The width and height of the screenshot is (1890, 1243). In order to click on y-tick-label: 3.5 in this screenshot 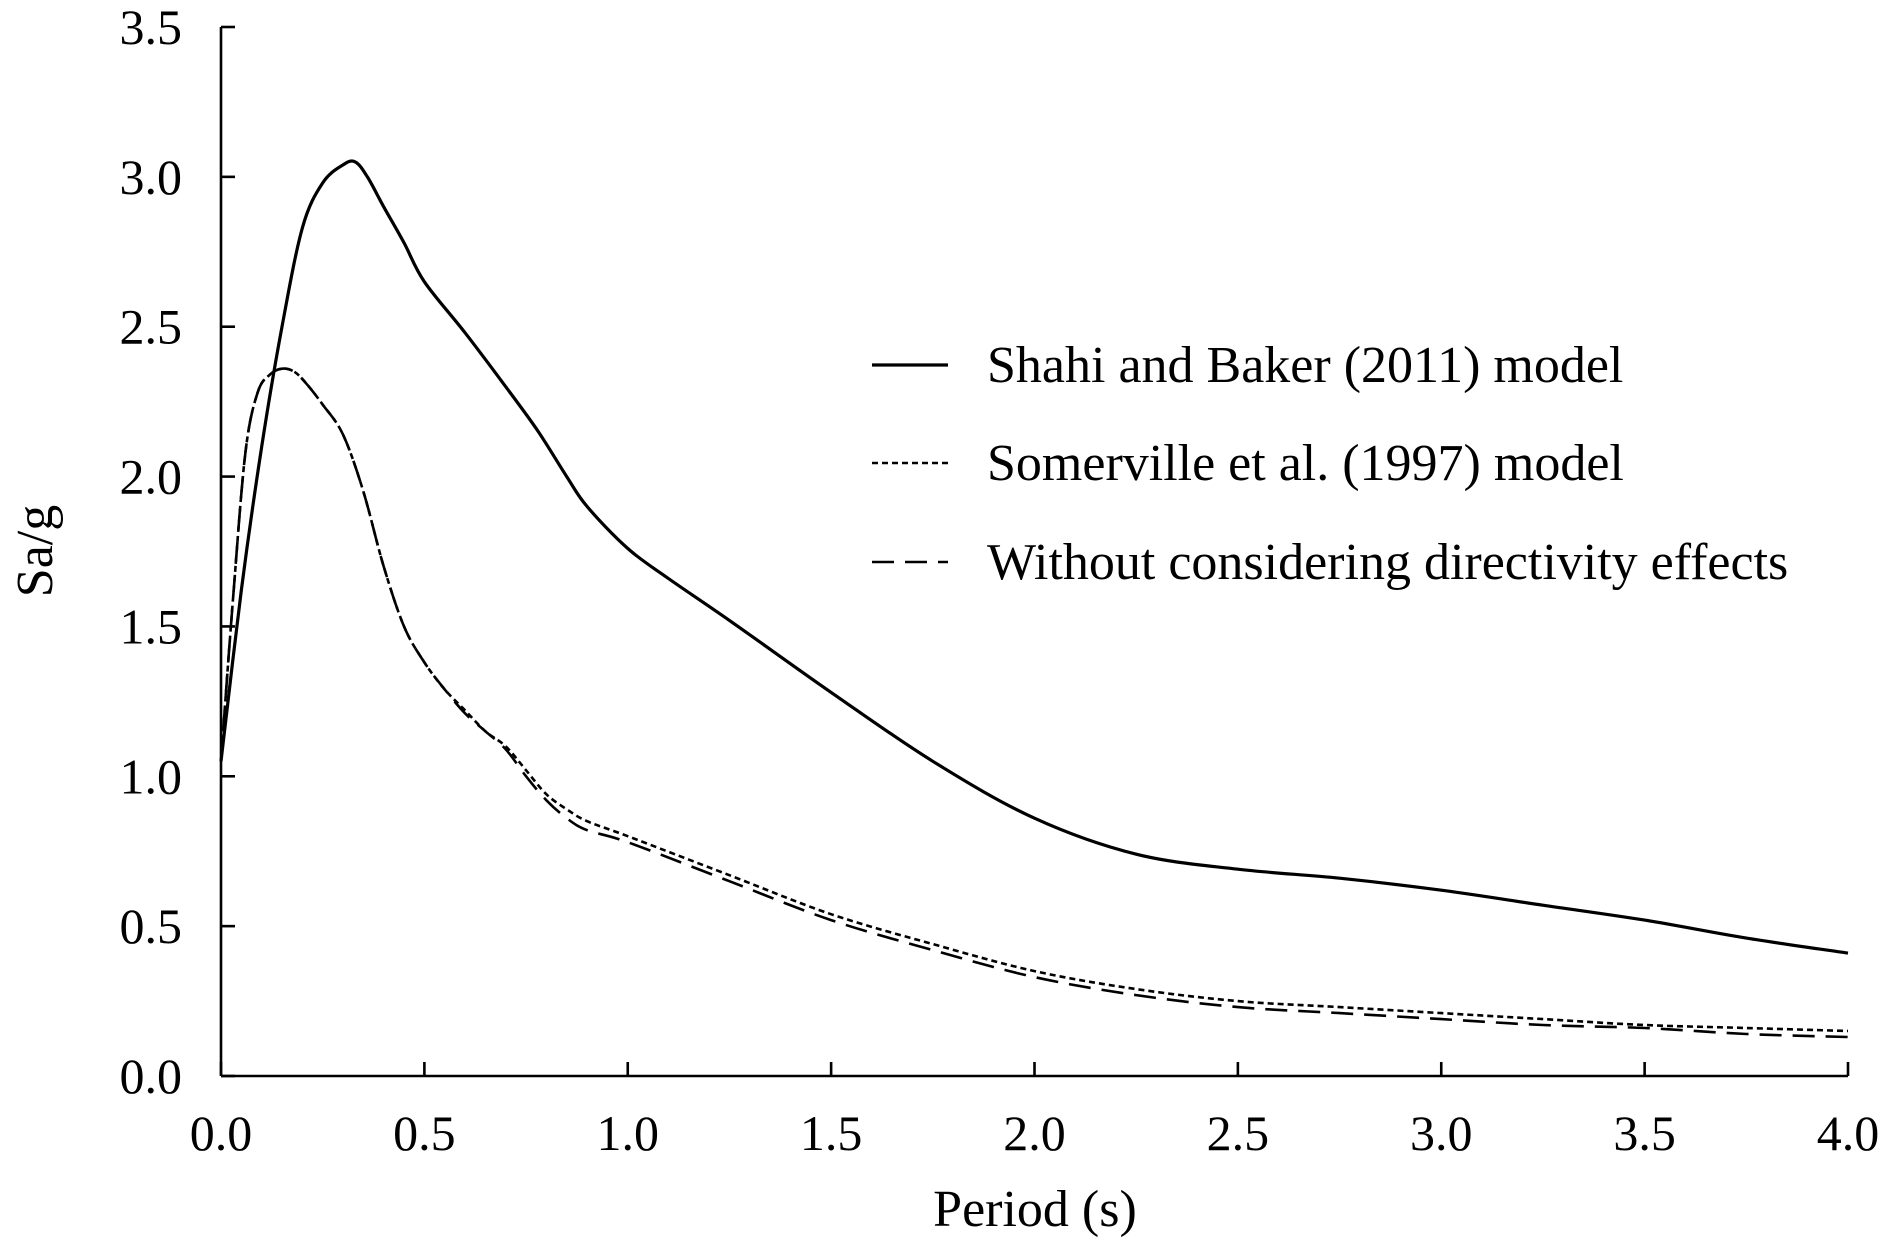, I will do `click(151, 27)`.